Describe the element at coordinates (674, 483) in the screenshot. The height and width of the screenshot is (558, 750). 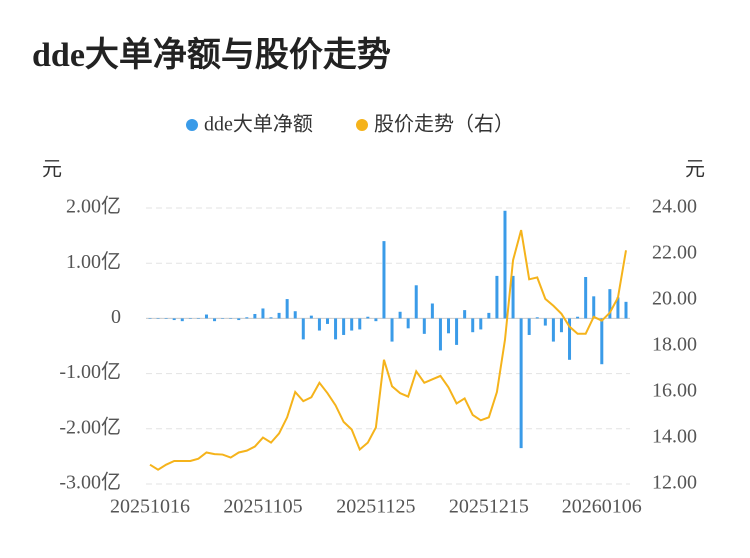
I see `y2-tick-label: 12.00` at that location.